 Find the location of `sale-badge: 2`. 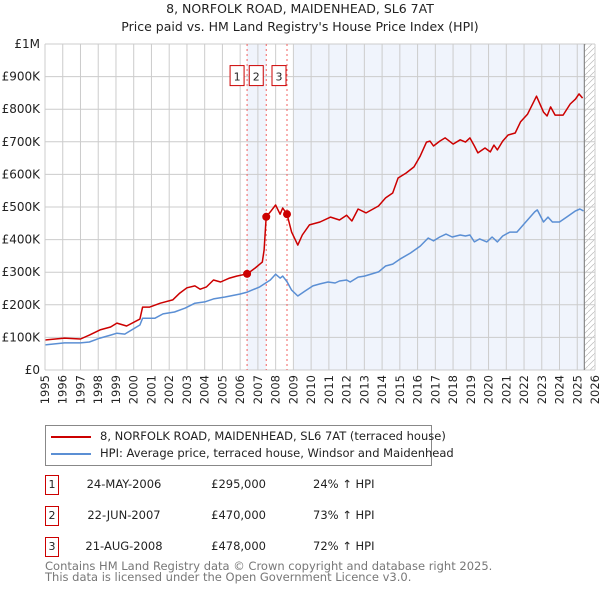

sale-badge: 2 is located at coordinates (52, 516).